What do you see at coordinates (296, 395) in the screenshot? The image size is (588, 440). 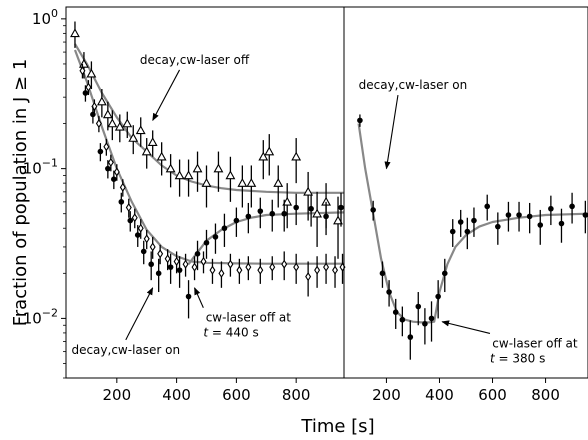 I see `x-tick-label: 800` at bounding box center [296, 395].